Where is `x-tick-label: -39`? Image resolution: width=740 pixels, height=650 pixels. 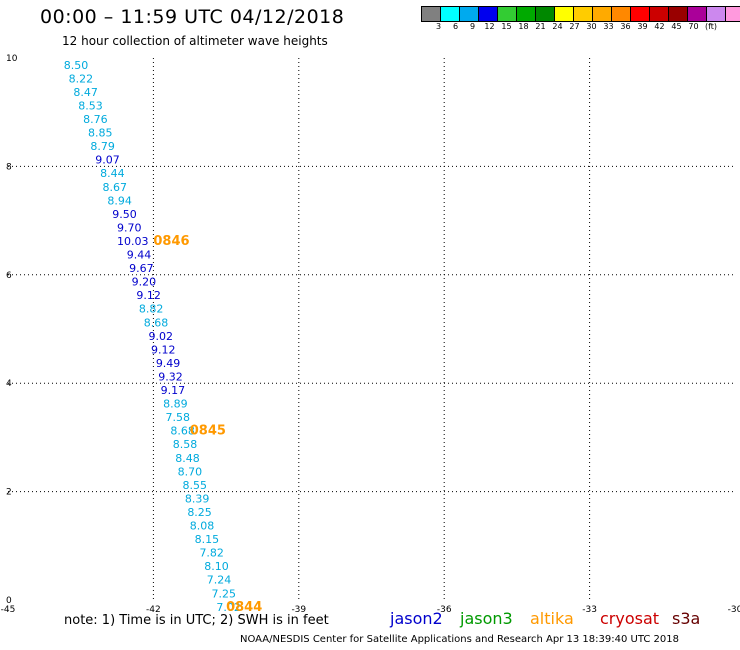 x-tick-label: -39 is located at coordinates (298, 610).